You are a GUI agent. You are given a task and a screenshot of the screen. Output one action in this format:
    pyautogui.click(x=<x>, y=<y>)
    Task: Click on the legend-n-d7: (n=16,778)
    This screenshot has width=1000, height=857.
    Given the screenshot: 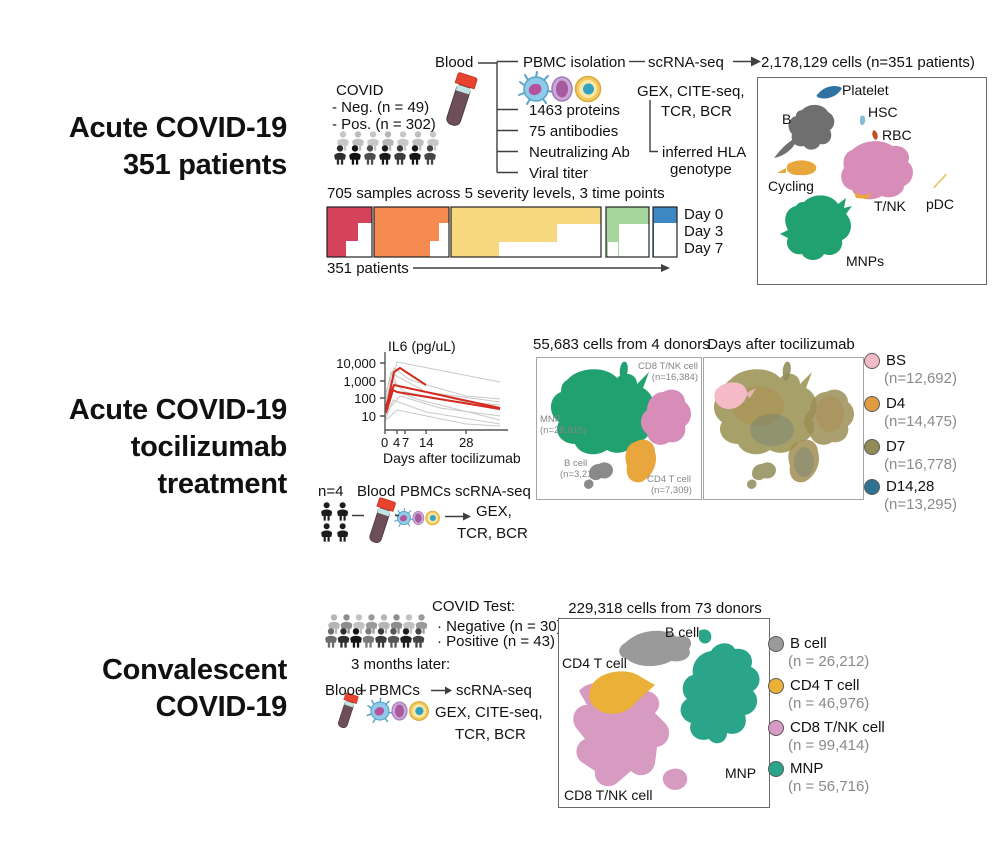 What is the action you would take?
    pyautogui.click(x=920, y=464)
    